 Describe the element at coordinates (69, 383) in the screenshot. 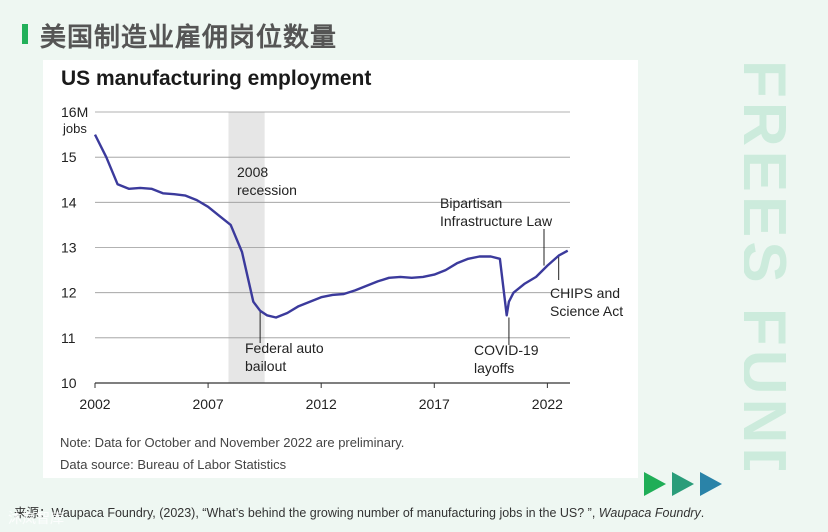

I see `y-tick-label: 10` at that location.